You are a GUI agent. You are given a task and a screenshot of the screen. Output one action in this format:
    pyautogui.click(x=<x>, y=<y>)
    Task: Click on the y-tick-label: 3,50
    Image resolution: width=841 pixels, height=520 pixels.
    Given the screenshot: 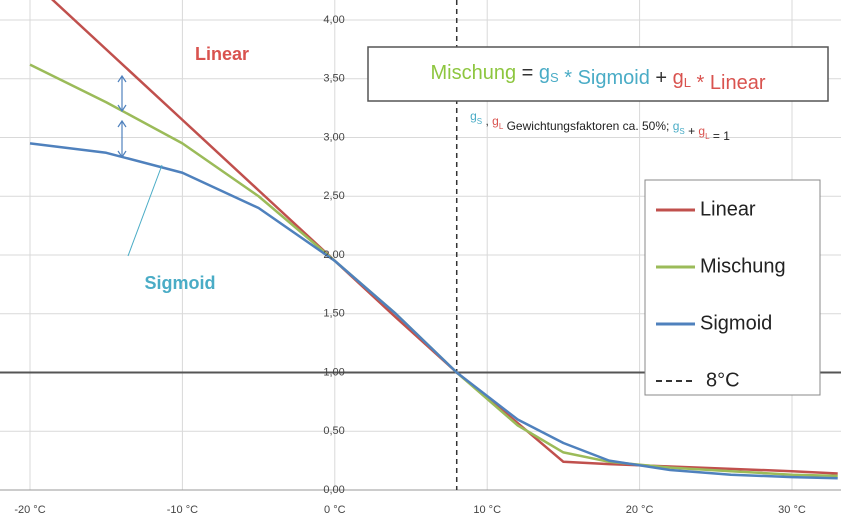 What is the action you would take?
    pyautogui.click(x=333, y=79)
    